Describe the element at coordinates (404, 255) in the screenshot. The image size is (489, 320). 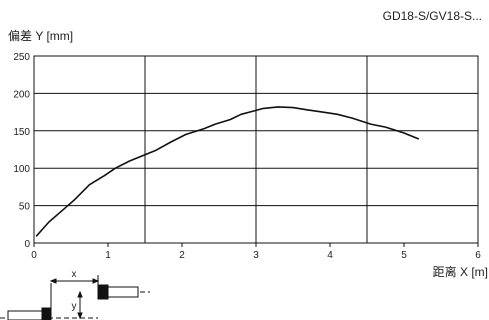
I see `x-tick-label: 5` at that location.